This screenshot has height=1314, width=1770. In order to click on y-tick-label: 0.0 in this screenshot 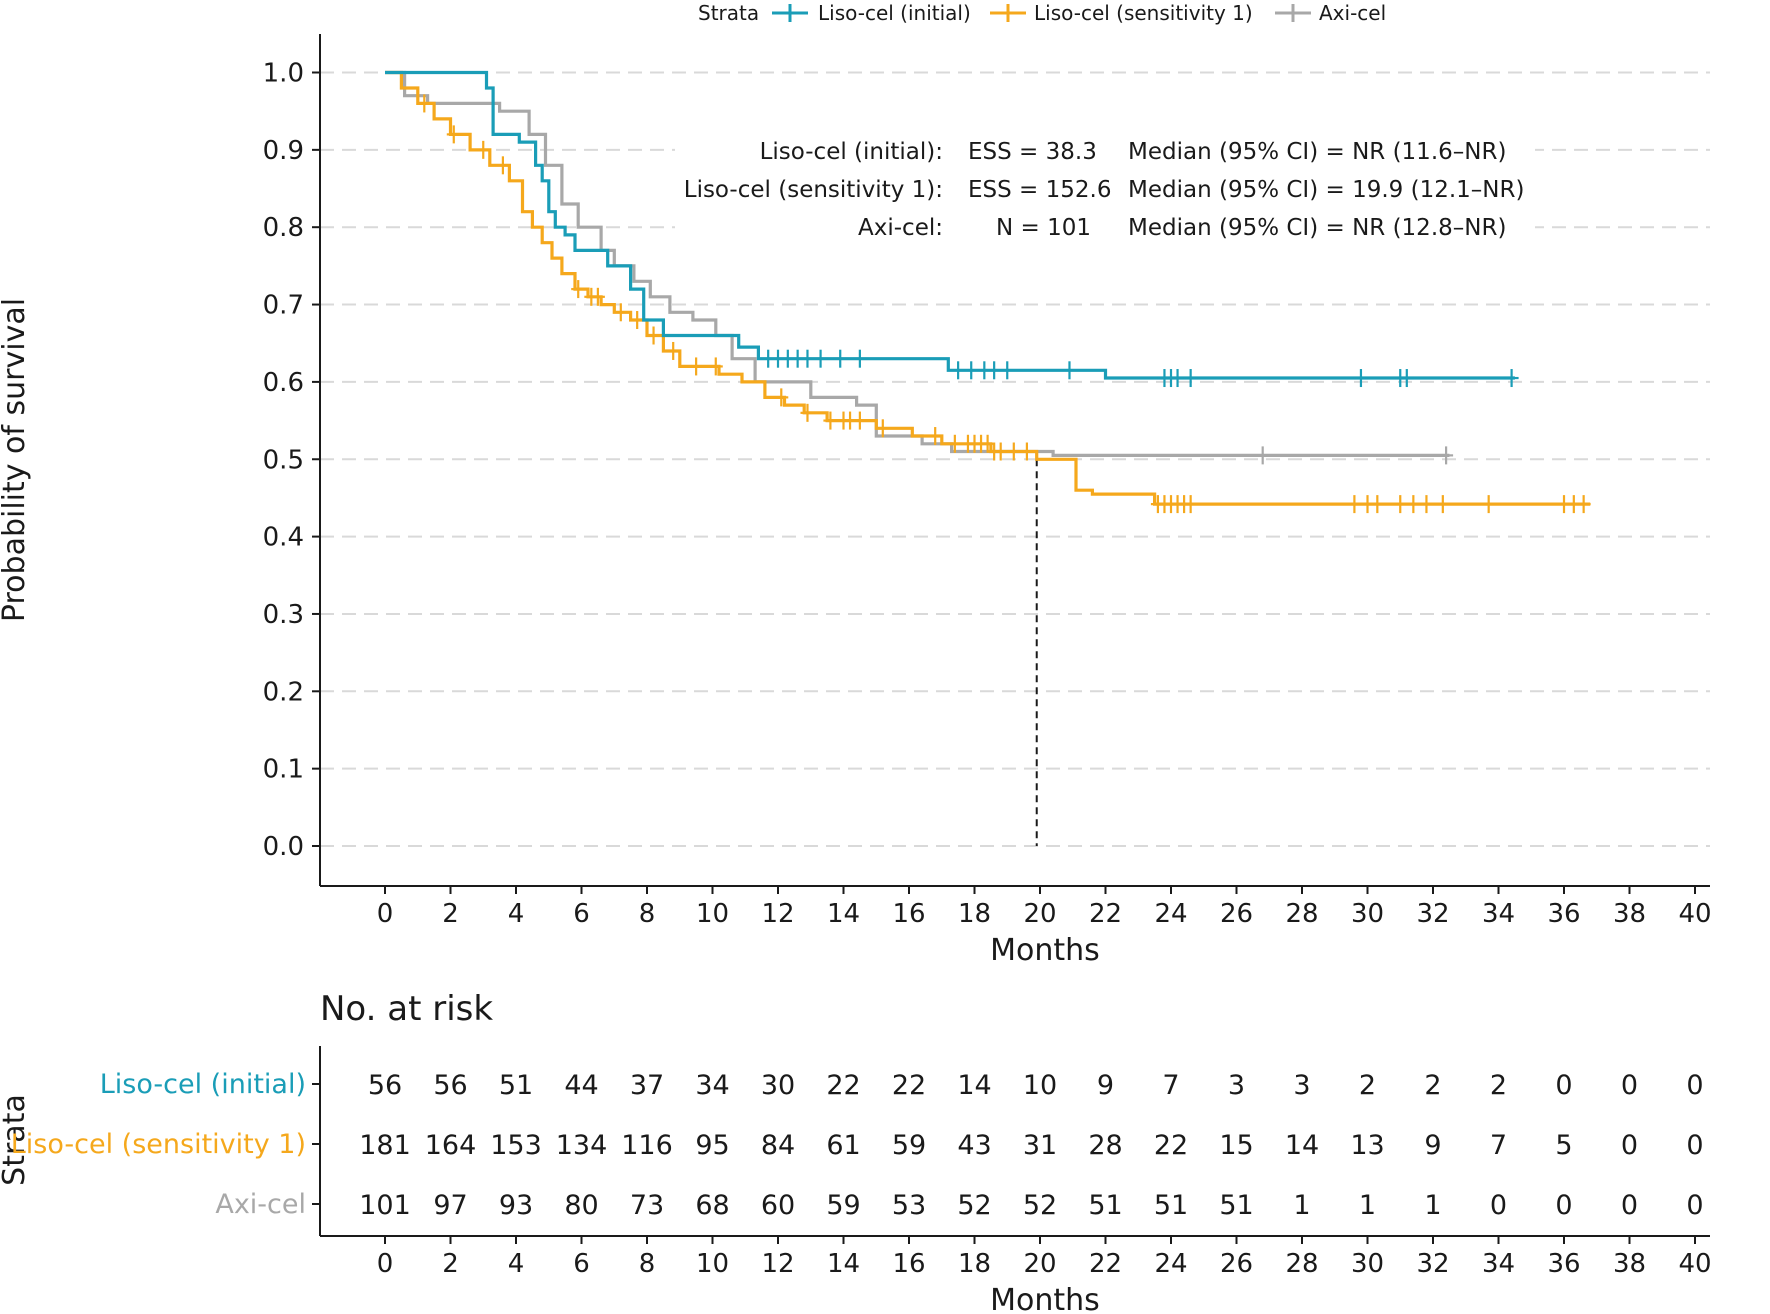, I will do `click(283, 847)`.